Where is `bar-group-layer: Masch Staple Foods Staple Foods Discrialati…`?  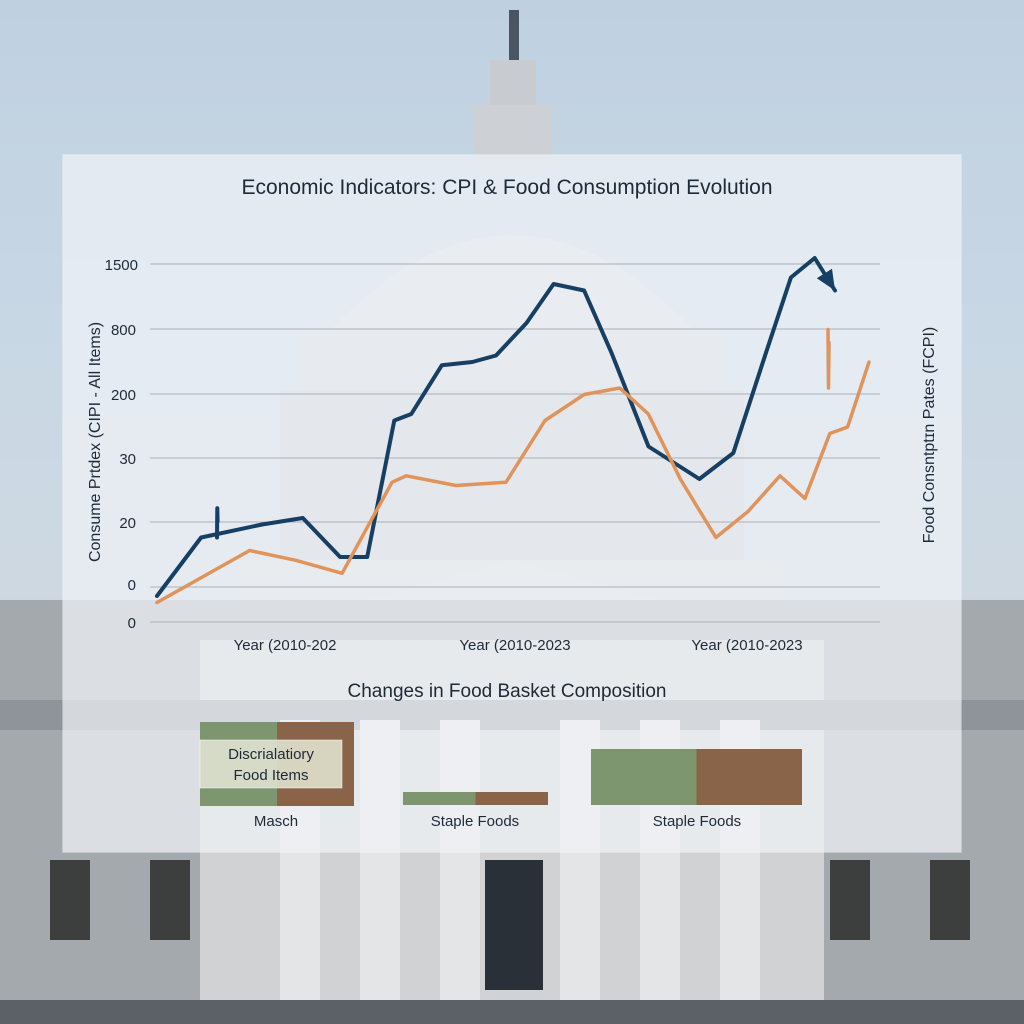
bar-group-layer: Masch Staple Foods Staple Foods Discrialati… is located at coordinates (500, 776).